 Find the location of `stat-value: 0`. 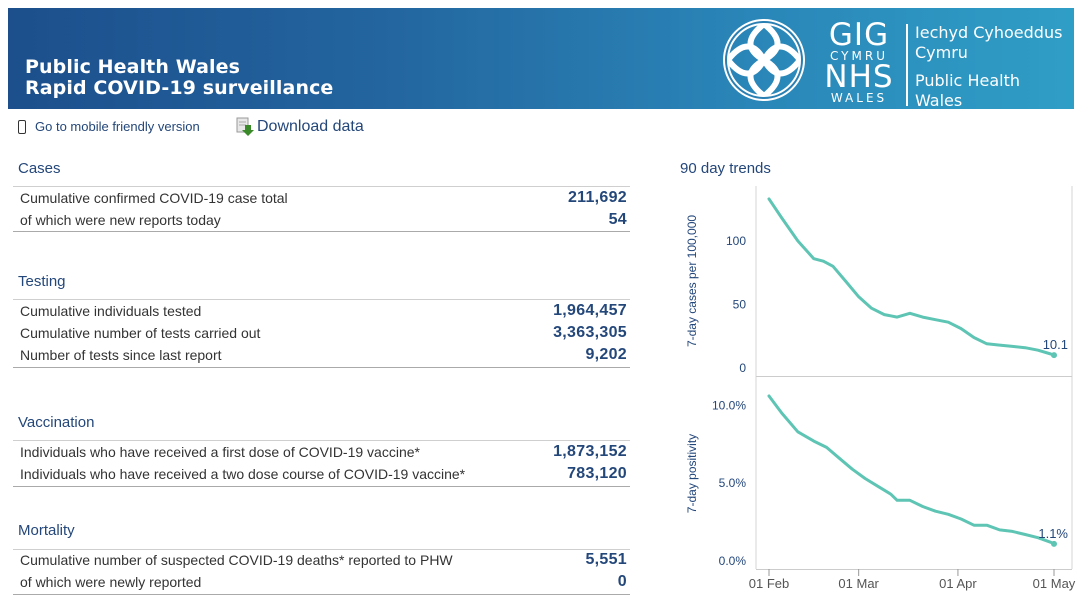

stat-value: 0 is located at coordinates (622, 581).